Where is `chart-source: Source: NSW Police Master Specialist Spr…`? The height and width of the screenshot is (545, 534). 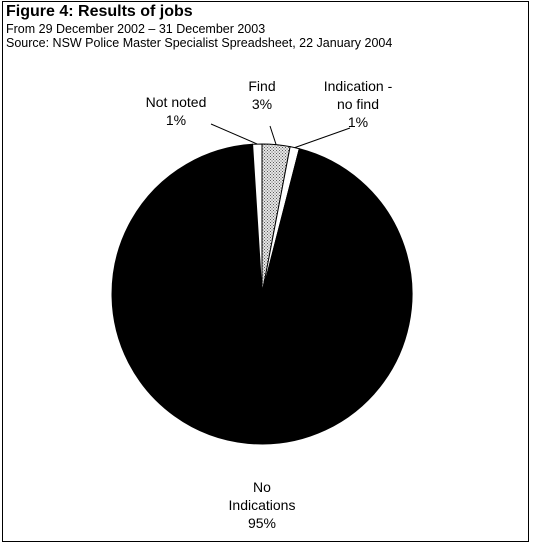 chart-source: Source: NSW Police Master Specialist Spr… is located at coordinates (199, 43).